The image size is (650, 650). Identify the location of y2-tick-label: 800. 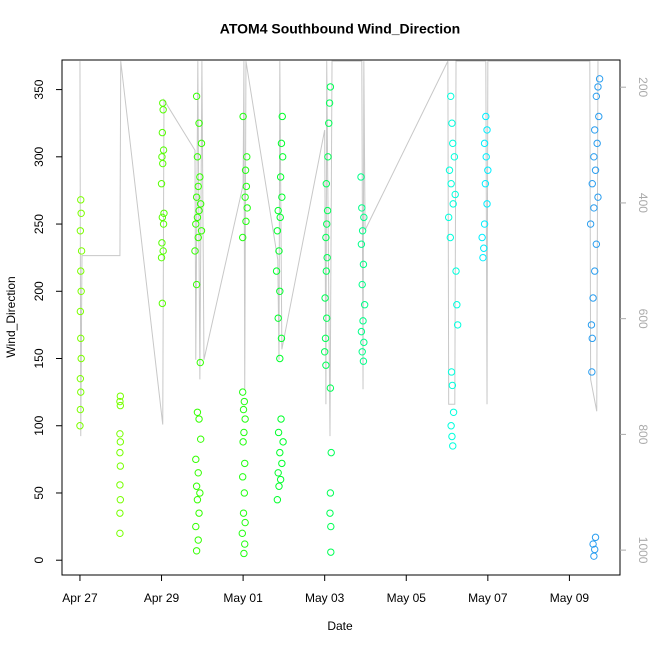
(643, 434).